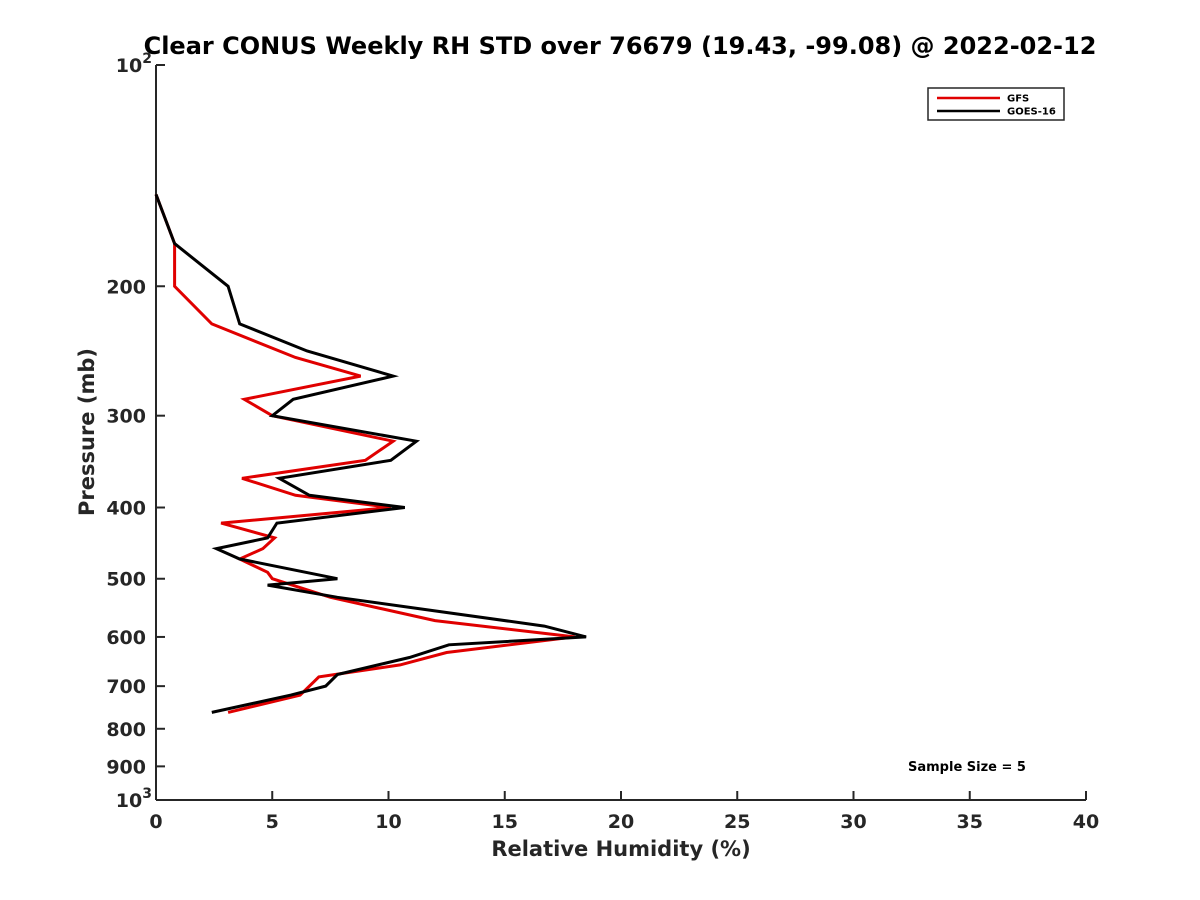  What do you see at coordinates (126, 509) in the screenshot?
I see `y-tick-label: 400` at bounding box center [126, 509].